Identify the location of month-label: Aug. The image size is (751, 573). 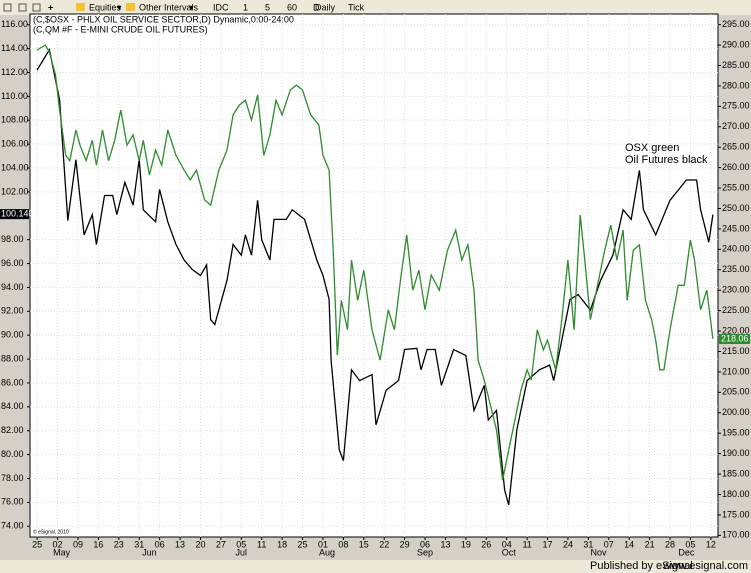
(327, 552).